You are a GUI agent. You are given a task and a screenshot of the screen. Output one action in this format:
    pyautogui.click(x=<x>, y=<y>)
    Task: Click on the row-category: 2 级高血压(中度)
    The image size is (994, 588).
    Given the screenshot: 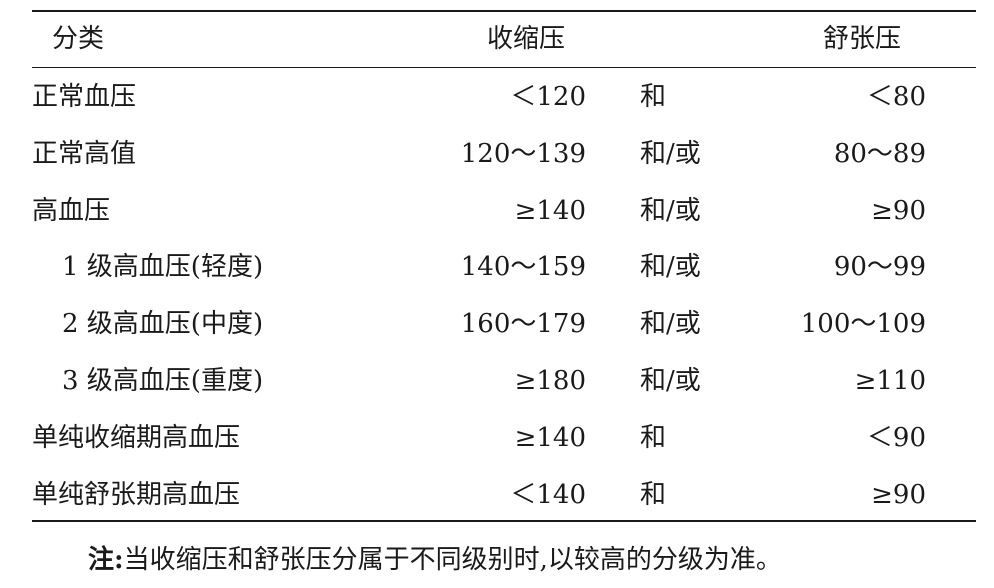 What is the action you would take?
    pyautogui.click(x=163, y=324)
    